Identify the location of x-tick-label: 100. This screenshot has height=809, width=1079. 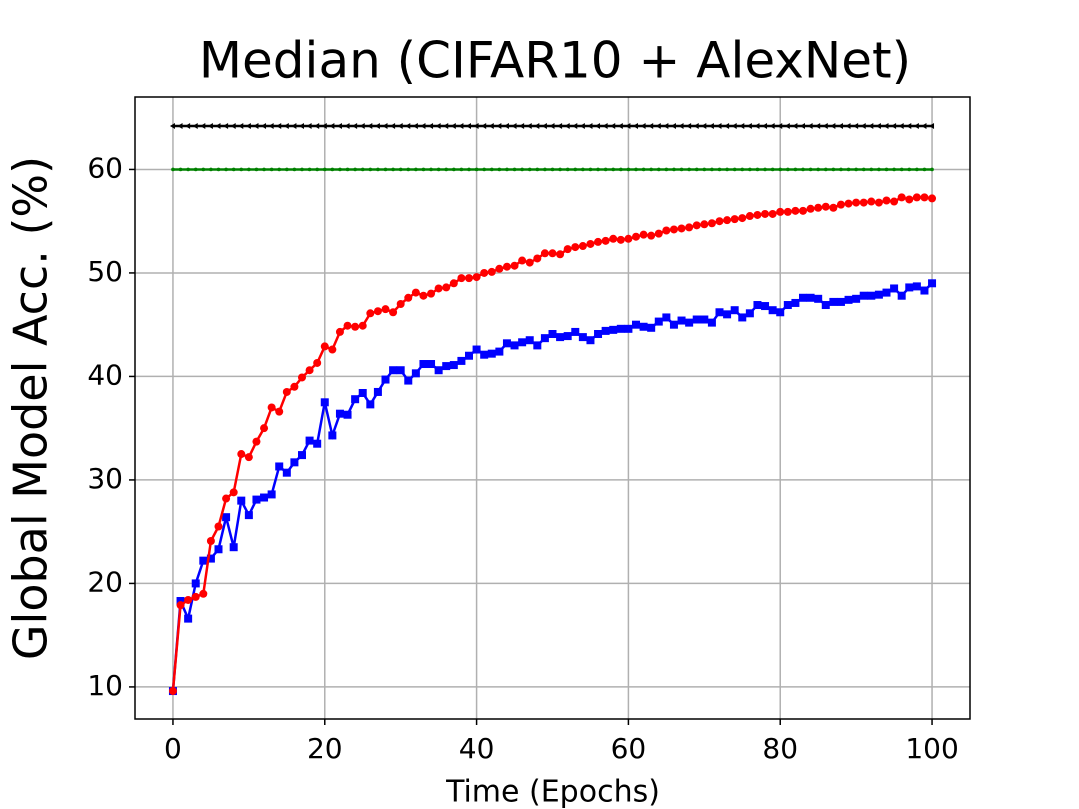
(931, 748).